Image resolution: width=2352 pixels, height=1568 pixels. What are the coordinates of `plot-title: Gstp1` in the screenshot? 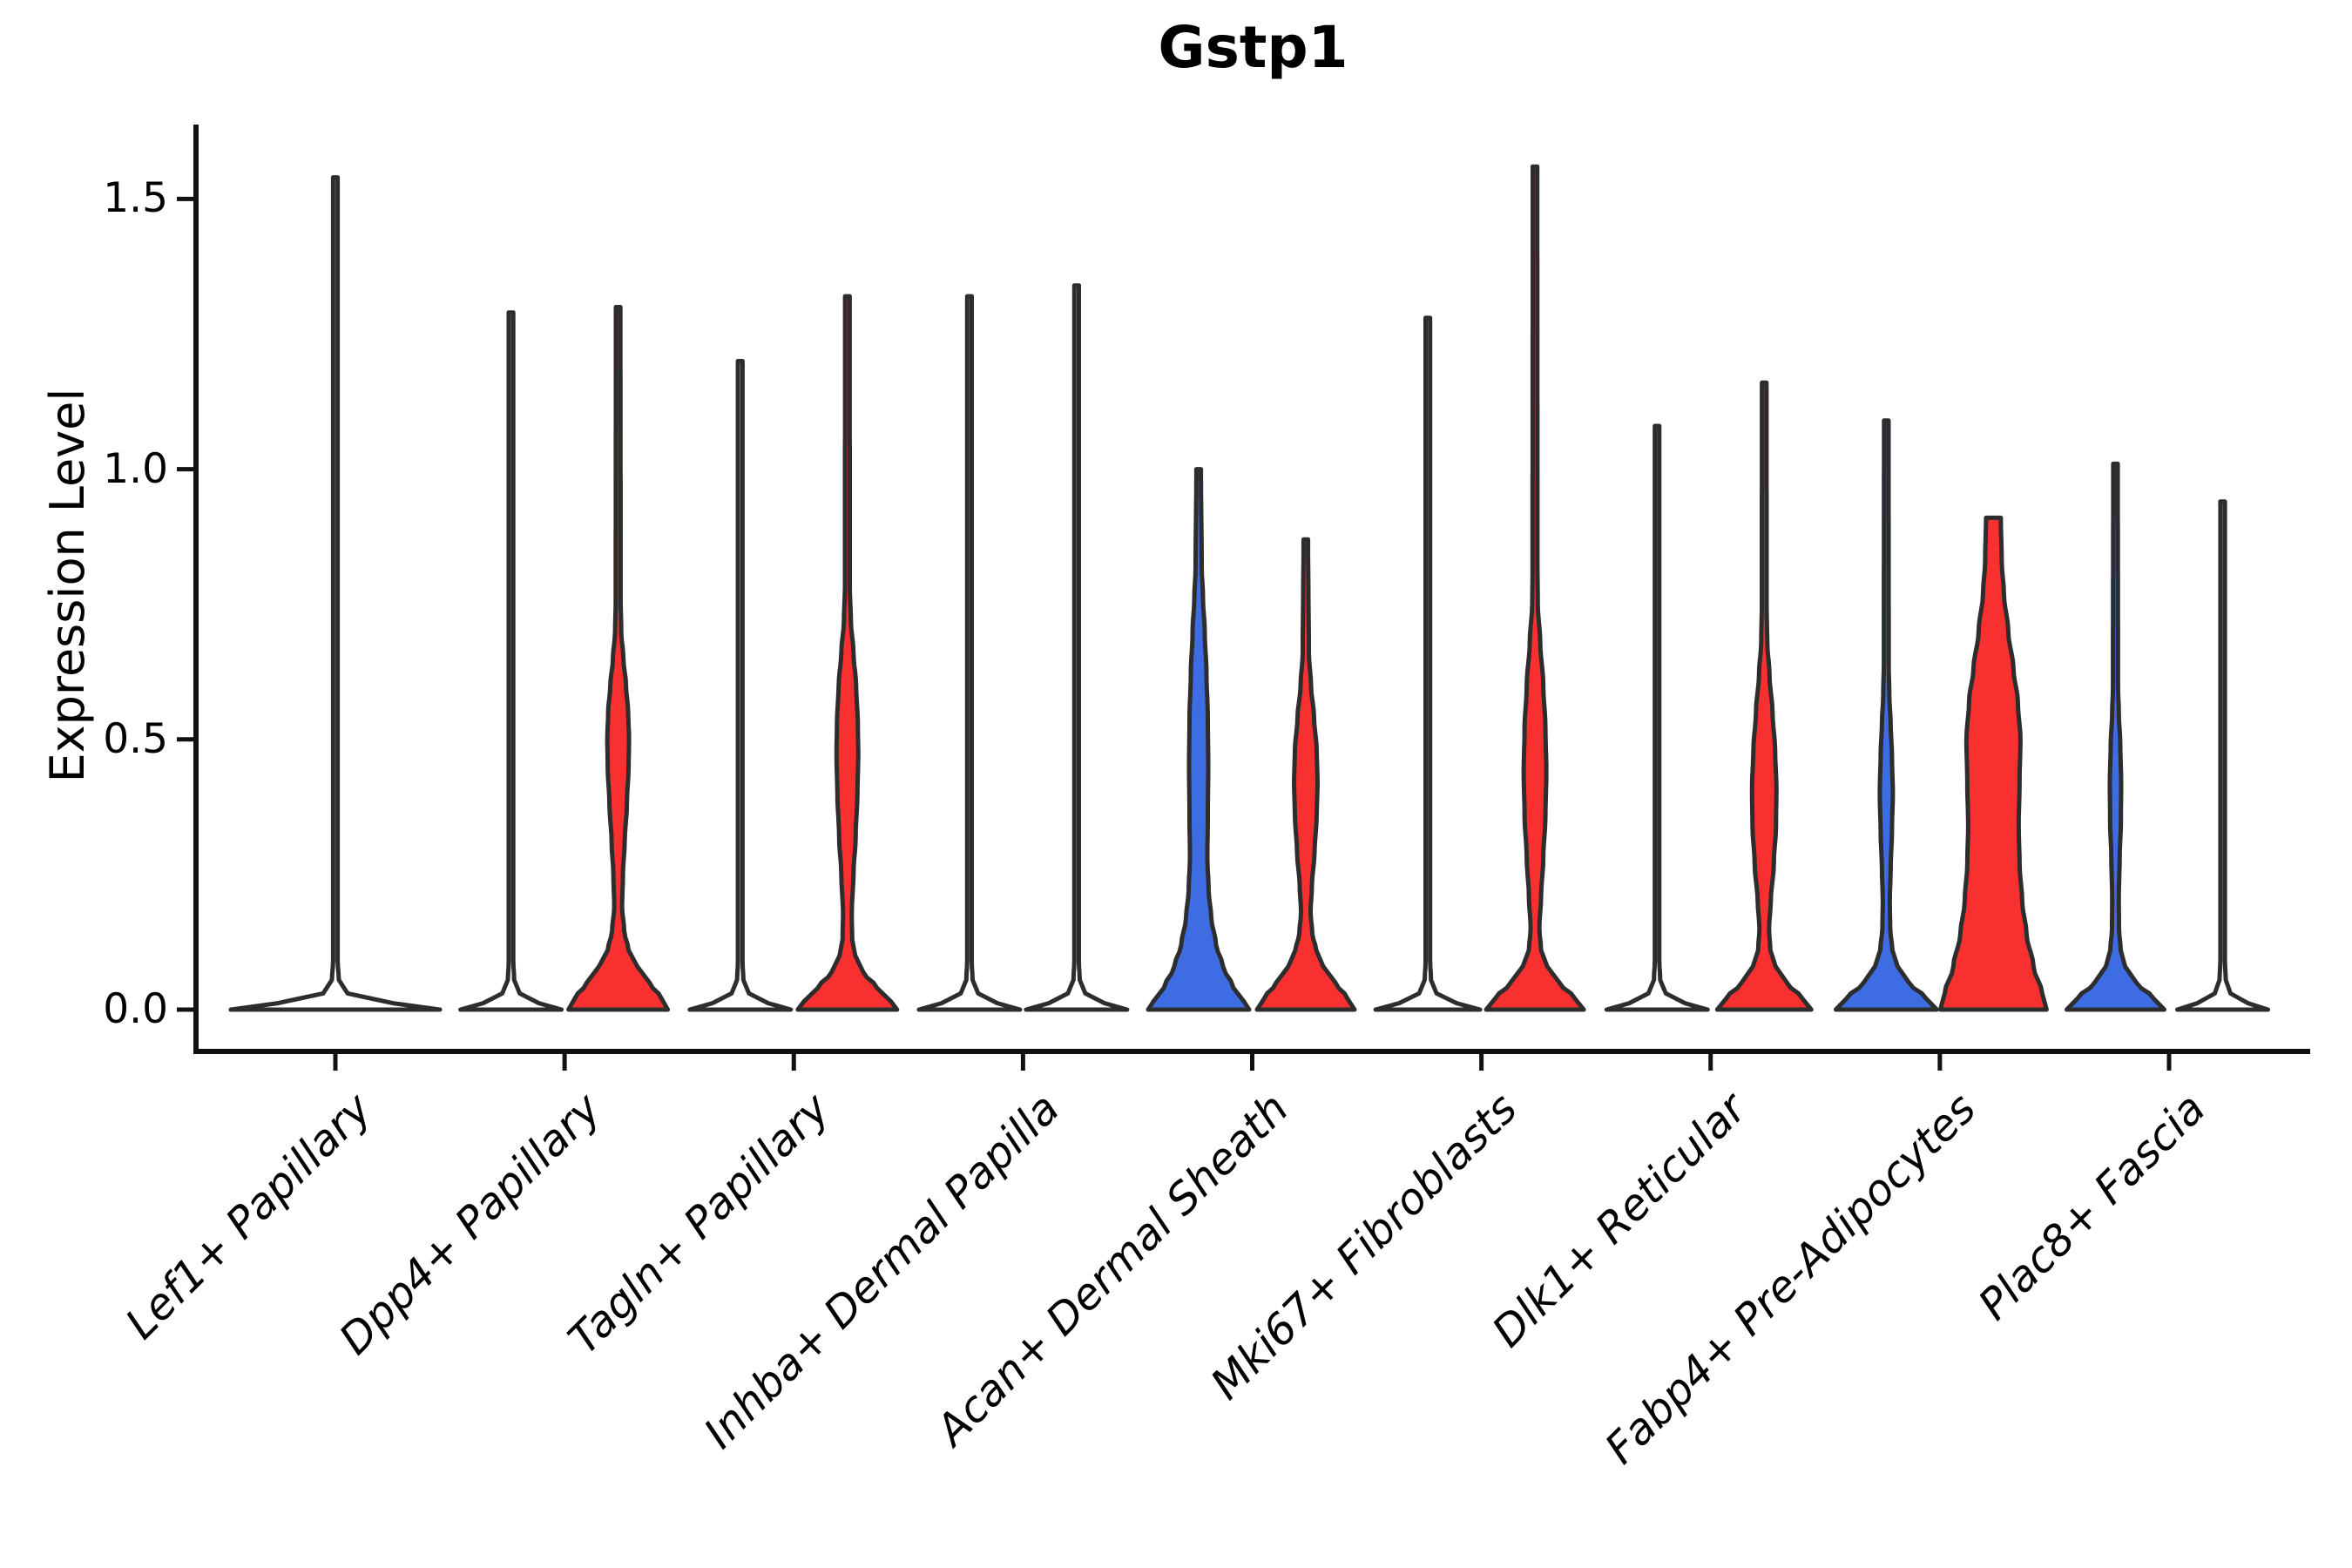 It's located at (1253, 48).